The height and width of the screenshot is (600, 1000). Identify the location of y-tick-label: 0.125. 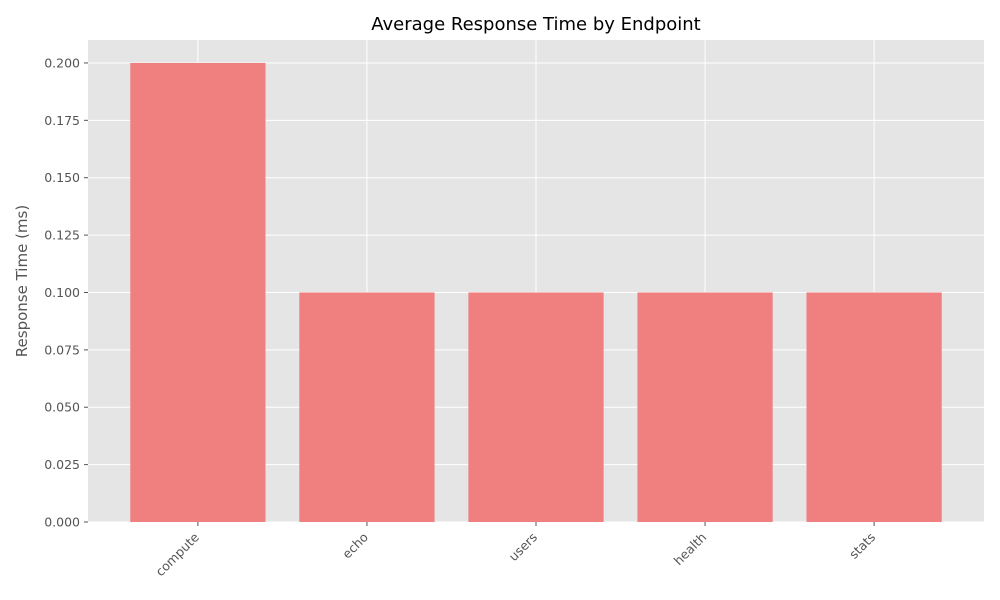
(62, 235).